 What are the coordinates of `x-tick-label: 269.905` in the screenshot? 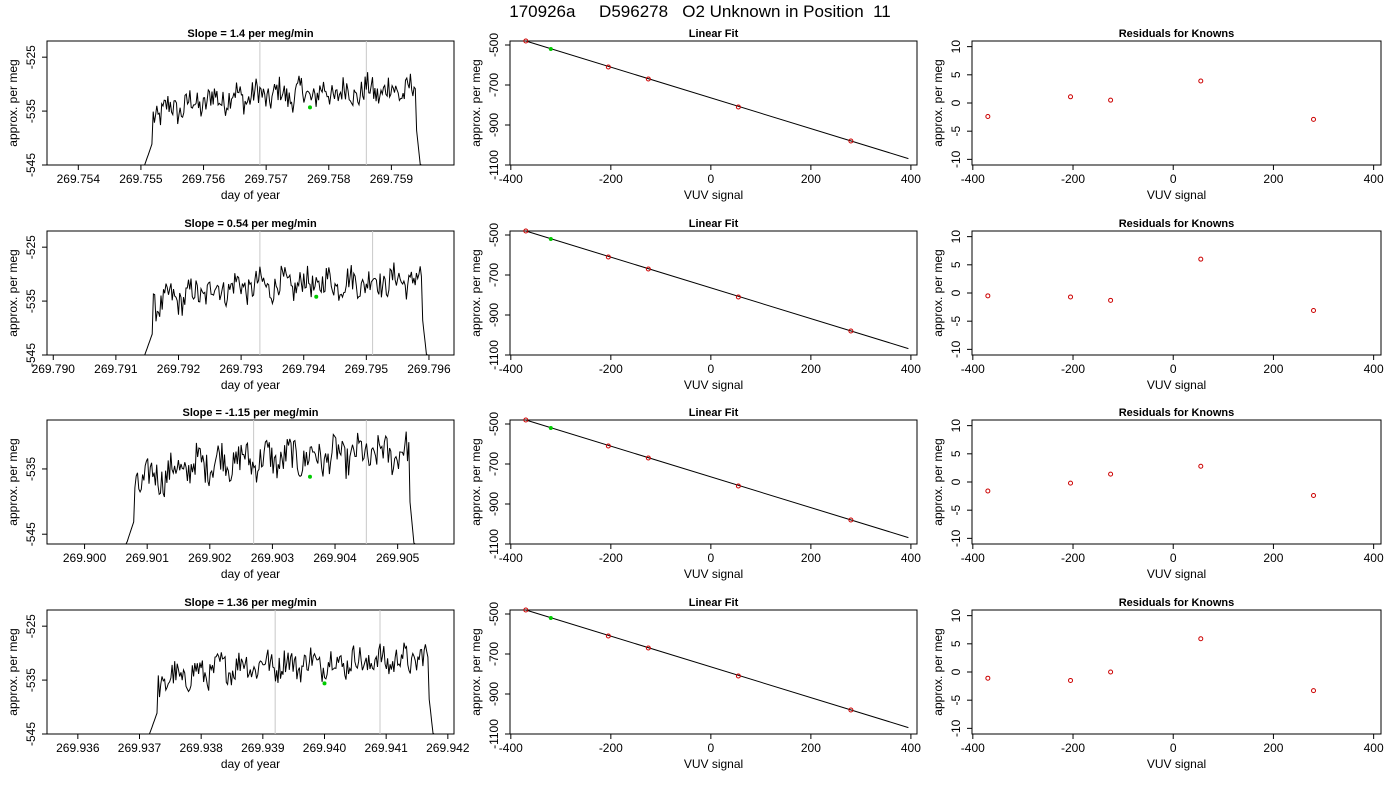 It's located at (398, 558).